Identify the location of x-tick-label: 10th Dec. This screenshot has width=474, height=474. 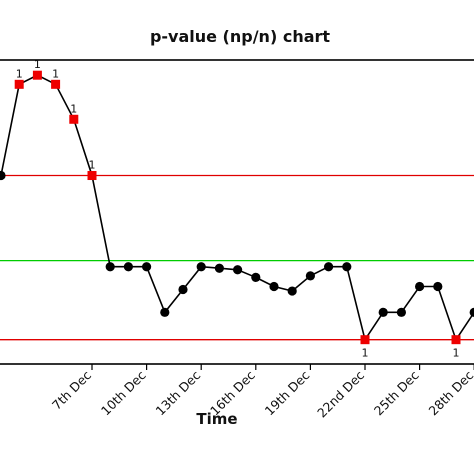
(123, 392).